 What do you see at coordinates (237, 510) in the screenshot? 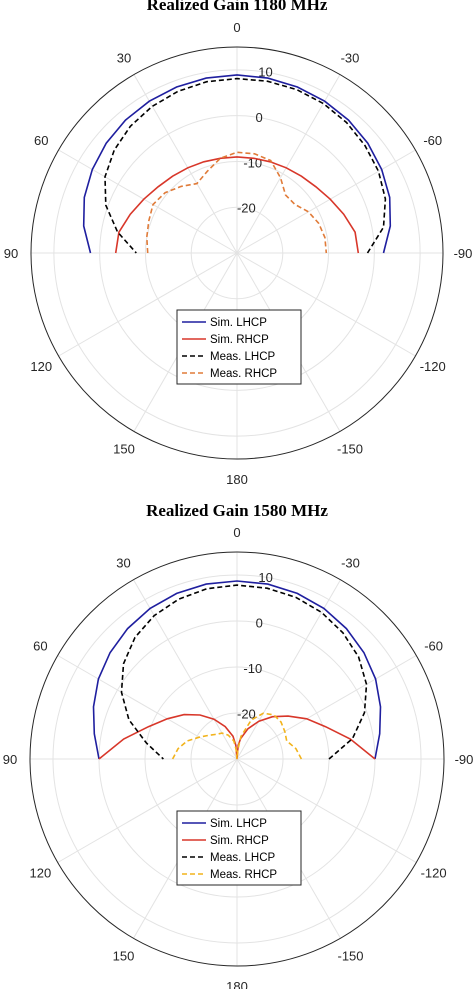
I see `chart-title: Realized Gain 1580 MHz` at bounding box center [237, 510].